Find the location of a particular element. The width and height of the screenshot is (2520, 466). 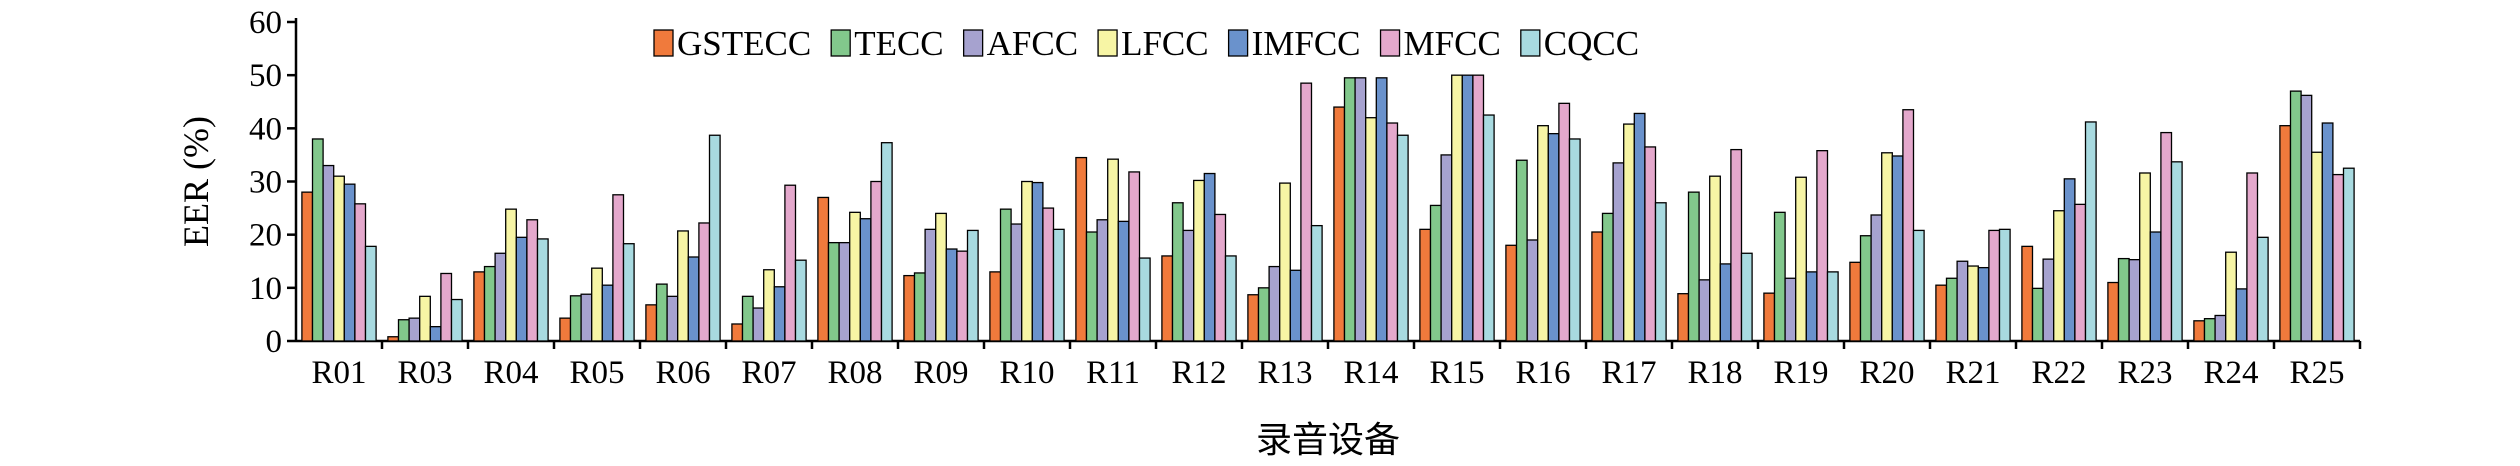

x-tick-label: R21 is located at coordinates (1972, 373).